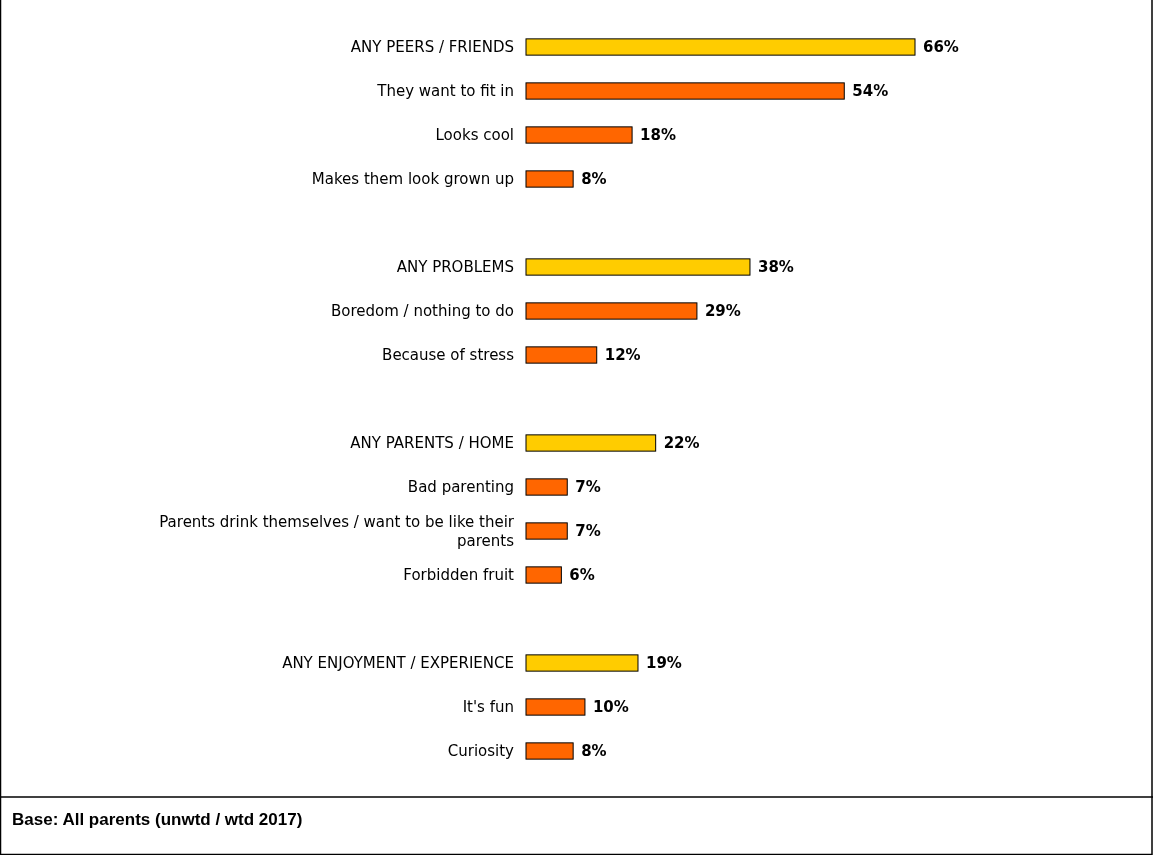 The height and width of the screenshot is (855, 1153). What do you see at coordinates (488, 707) in the screenshot?
I see `y-tick-label: It's fun` at bounding box center [488, 707].